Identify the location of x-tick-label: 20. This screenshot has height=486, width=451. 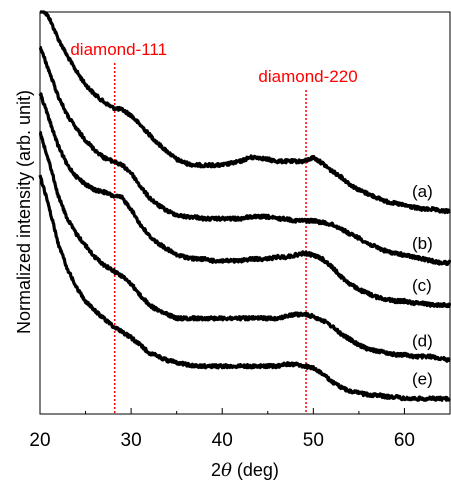
(39, 440).